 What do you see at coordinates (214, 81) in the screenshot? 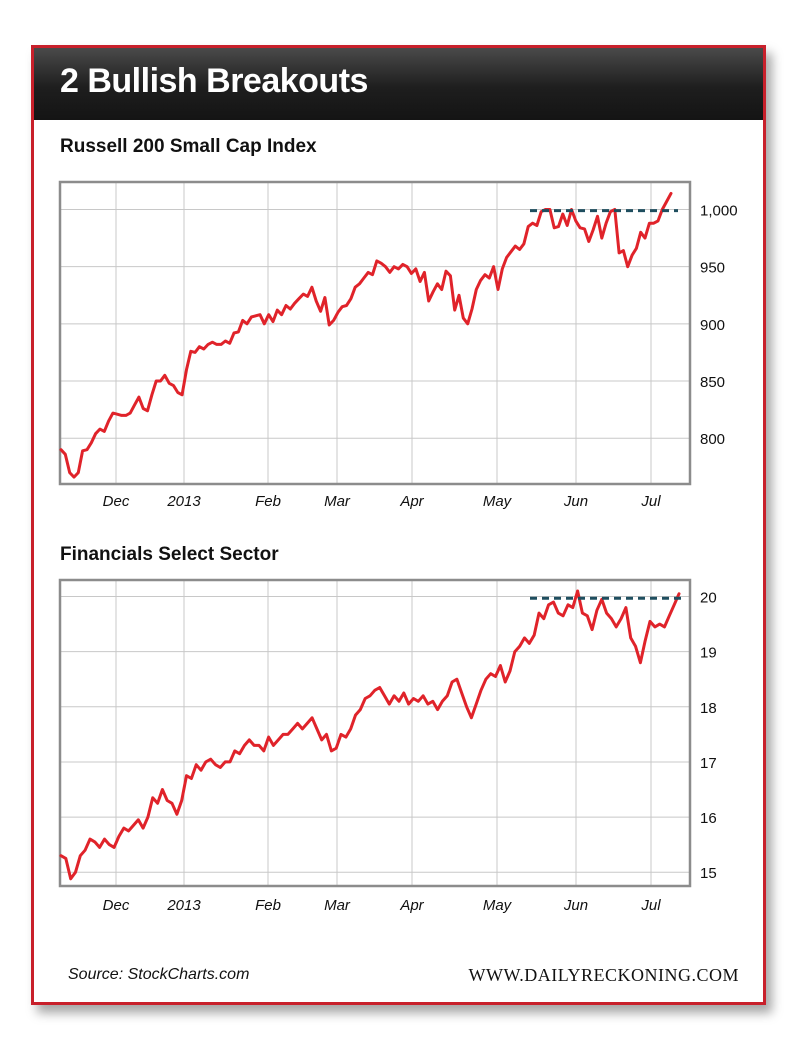
I see `page-title: 2 Bullish Breakouts` at bounding box center [214, 81].